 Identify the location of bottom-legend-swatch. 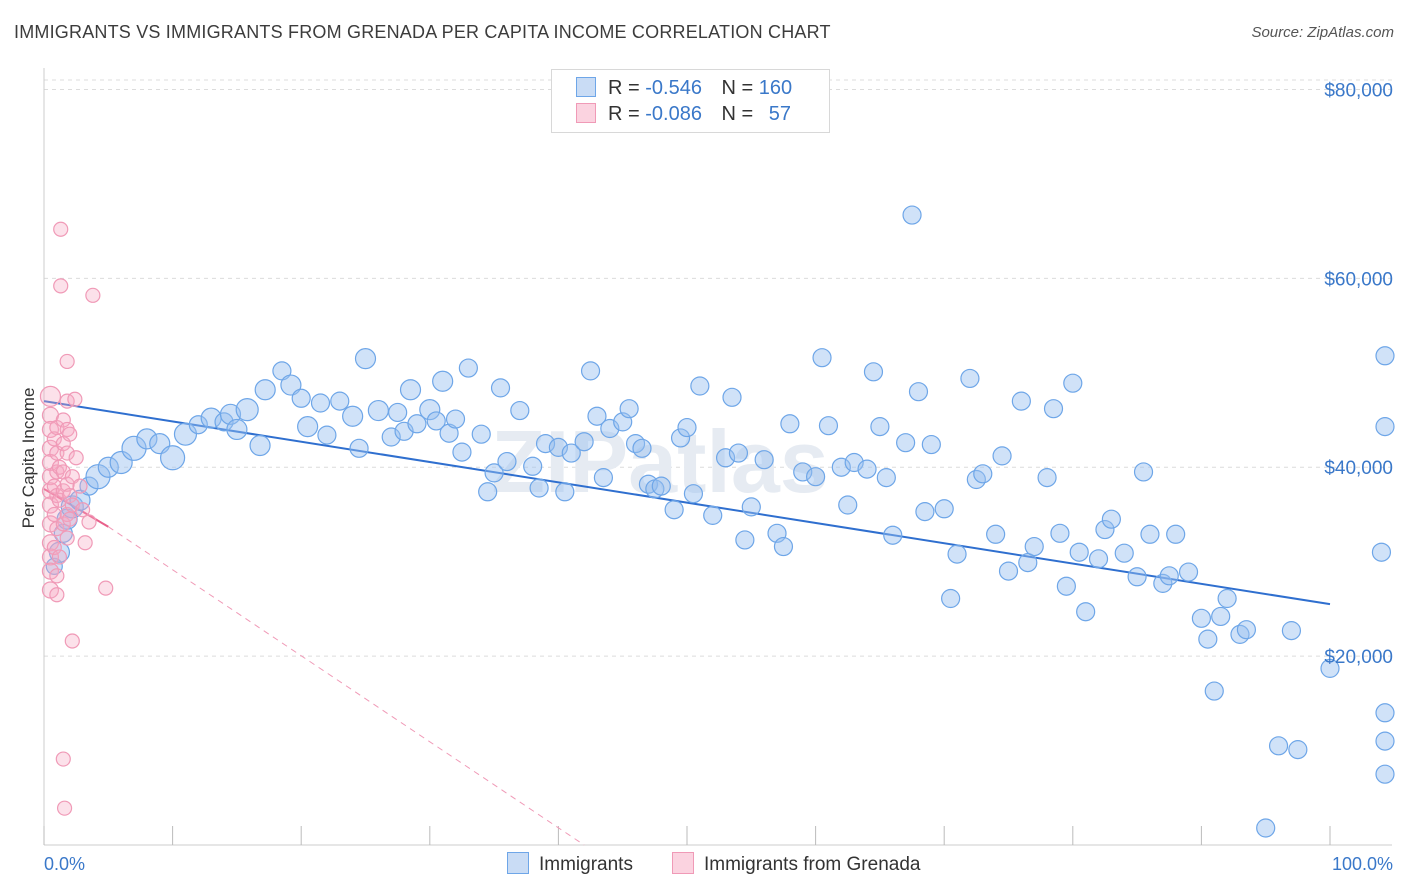
(683, 863).